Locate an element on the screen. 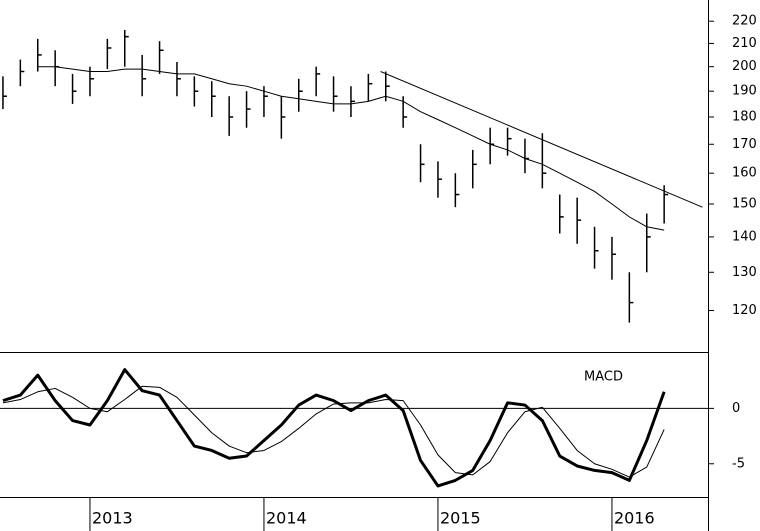 The width and height of the screenshot is (760, 531). y-tick-label: 220 is located at coordinates (744, 21).